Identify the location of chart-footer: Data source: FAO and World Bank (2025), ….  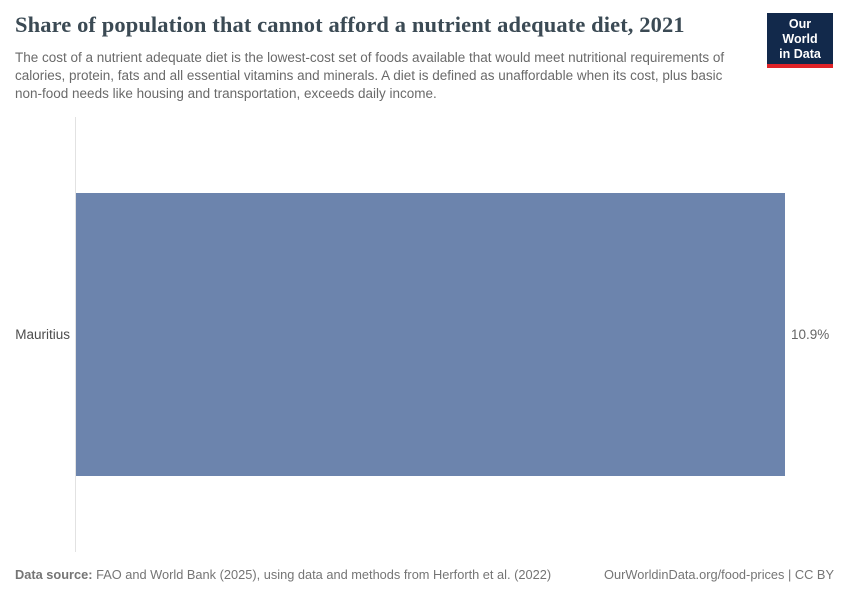
(424, 575).